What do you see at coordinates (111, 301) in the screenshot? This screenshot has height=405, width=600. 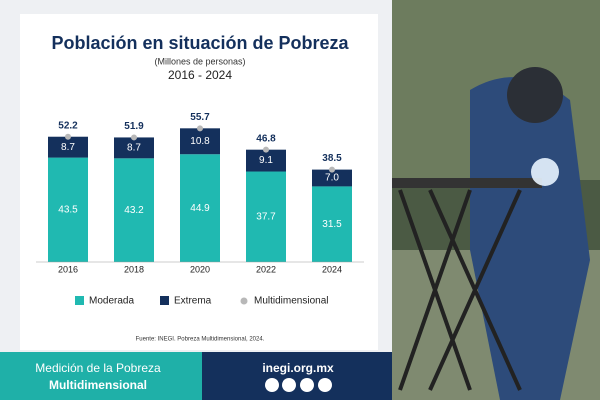 I see `legend-label: Moderada` at bounding box center [111, 301].